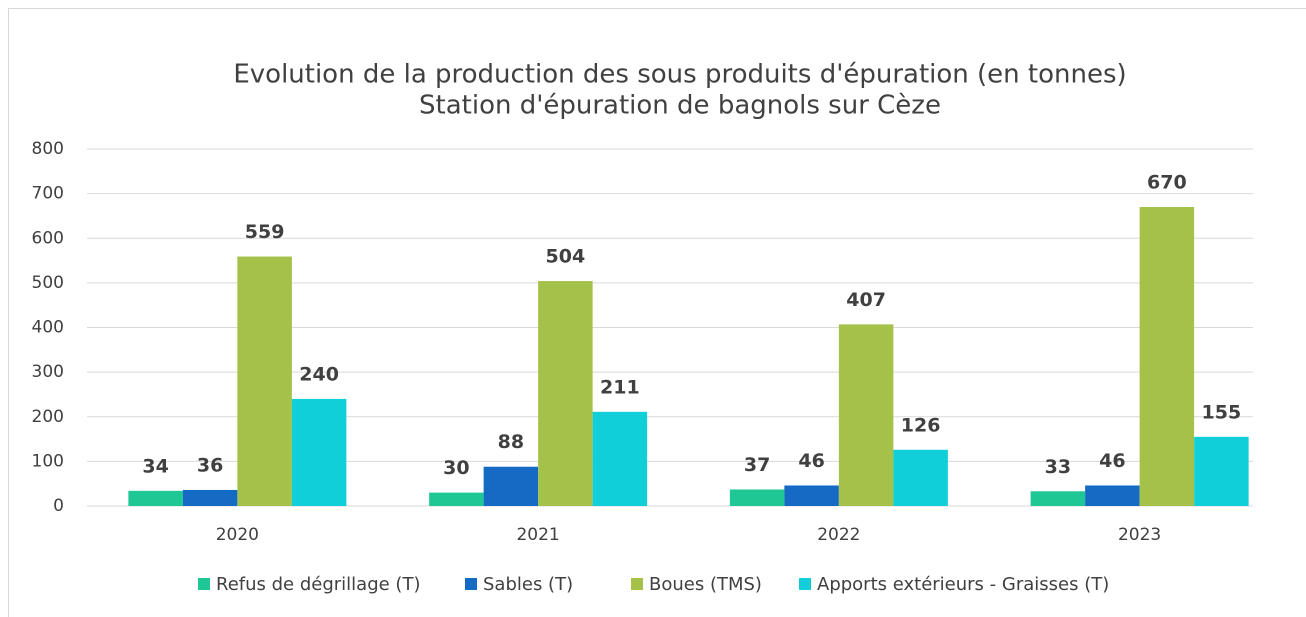  What do you see at coordinates (48, 328) in the screenshot?
I see `y-tick-label: 400` at bounding box center [48, 328].